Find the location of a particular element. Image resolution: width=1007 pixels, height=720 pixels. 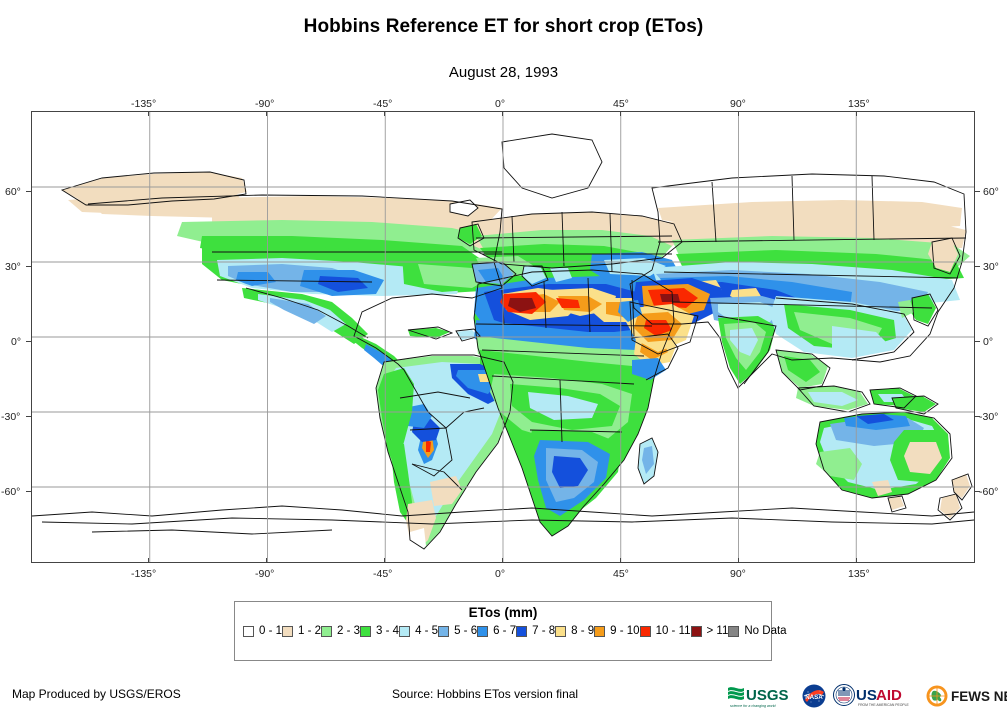

legend-label: > 11 is located at coordinates (717, 631).